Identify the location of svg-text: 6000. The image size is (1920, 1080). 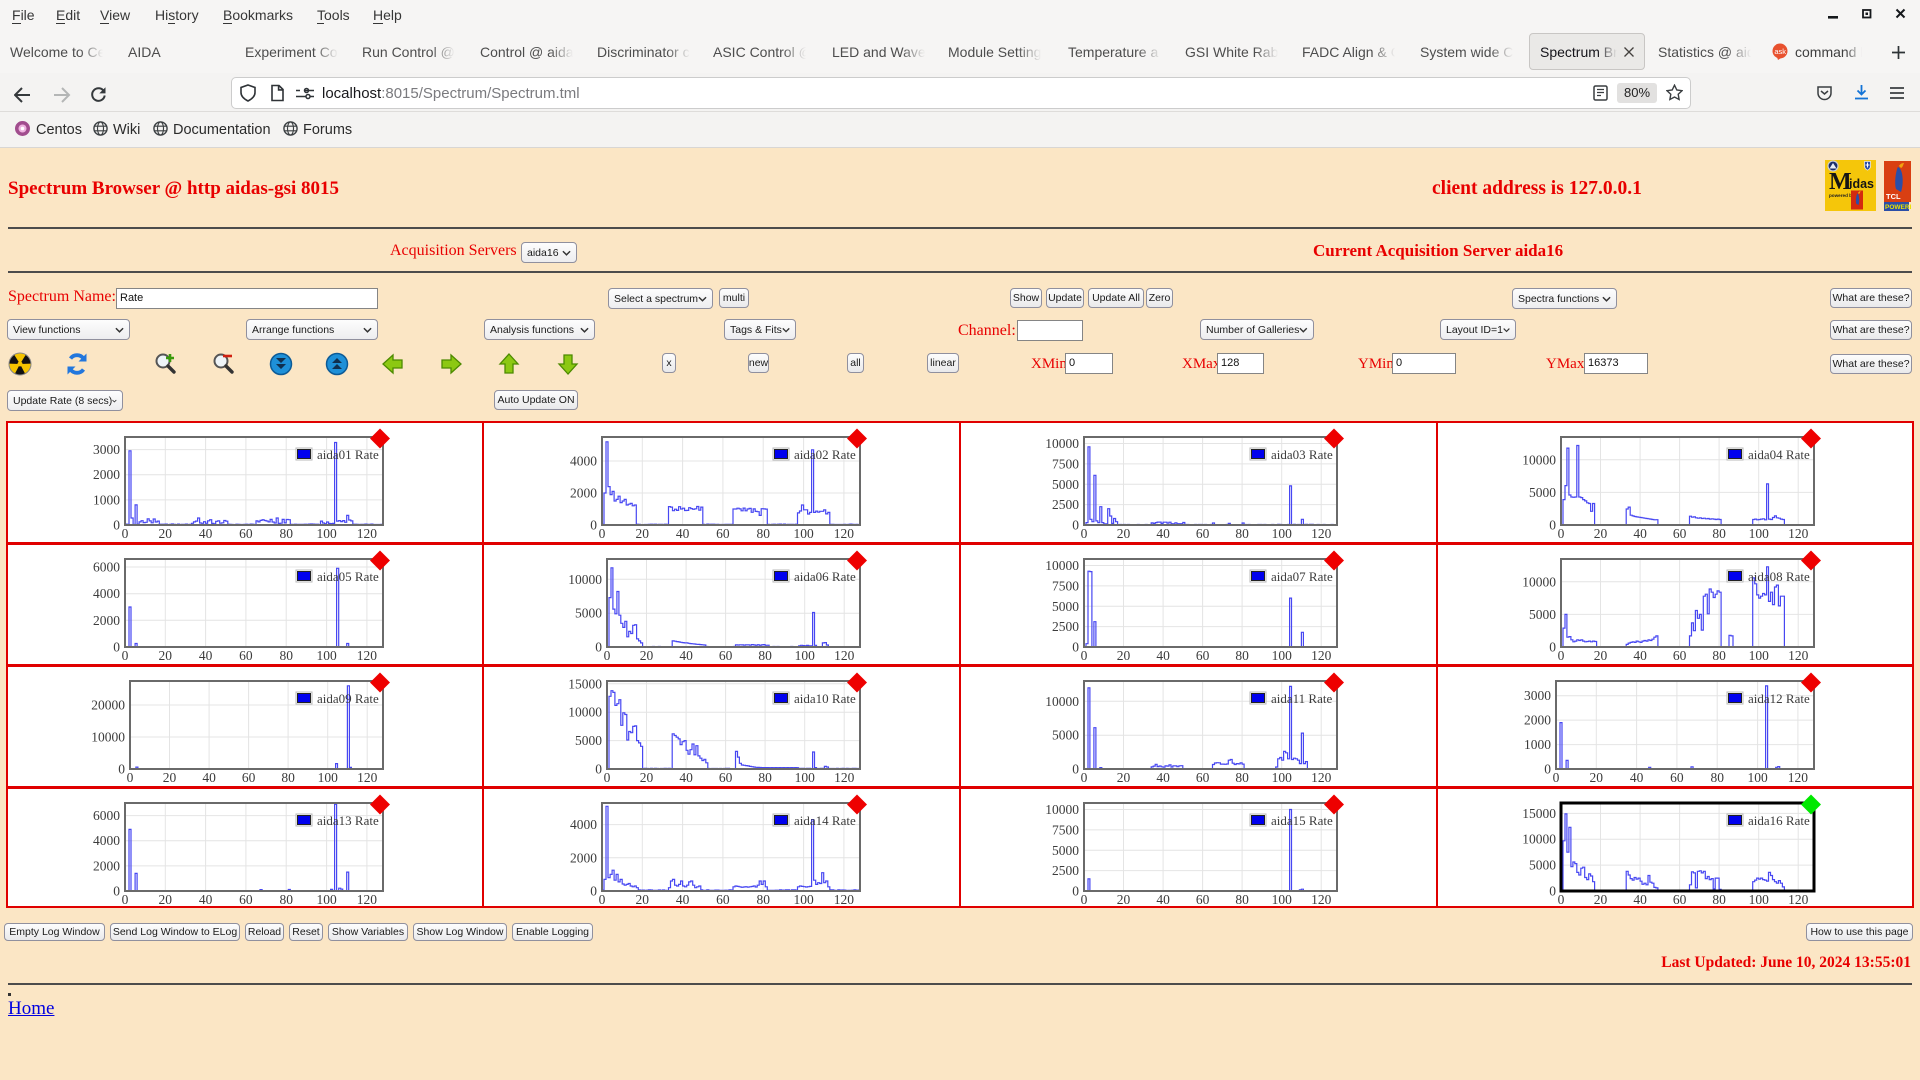
(106, 815).